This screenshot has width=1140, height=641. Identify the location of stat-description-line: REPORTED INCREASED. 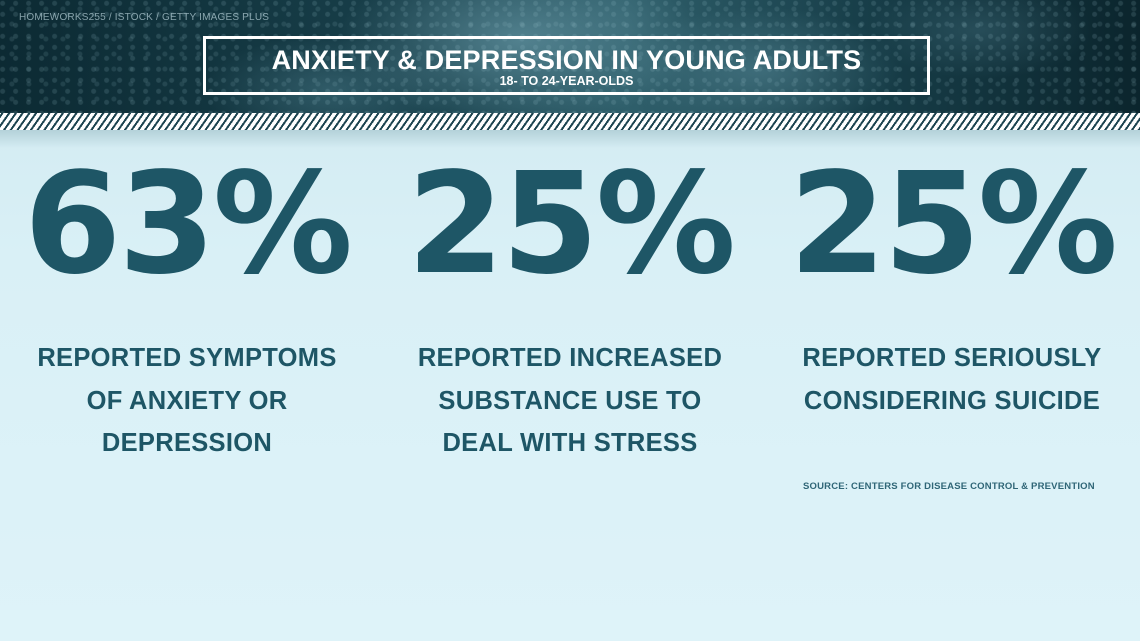
(570, 358).